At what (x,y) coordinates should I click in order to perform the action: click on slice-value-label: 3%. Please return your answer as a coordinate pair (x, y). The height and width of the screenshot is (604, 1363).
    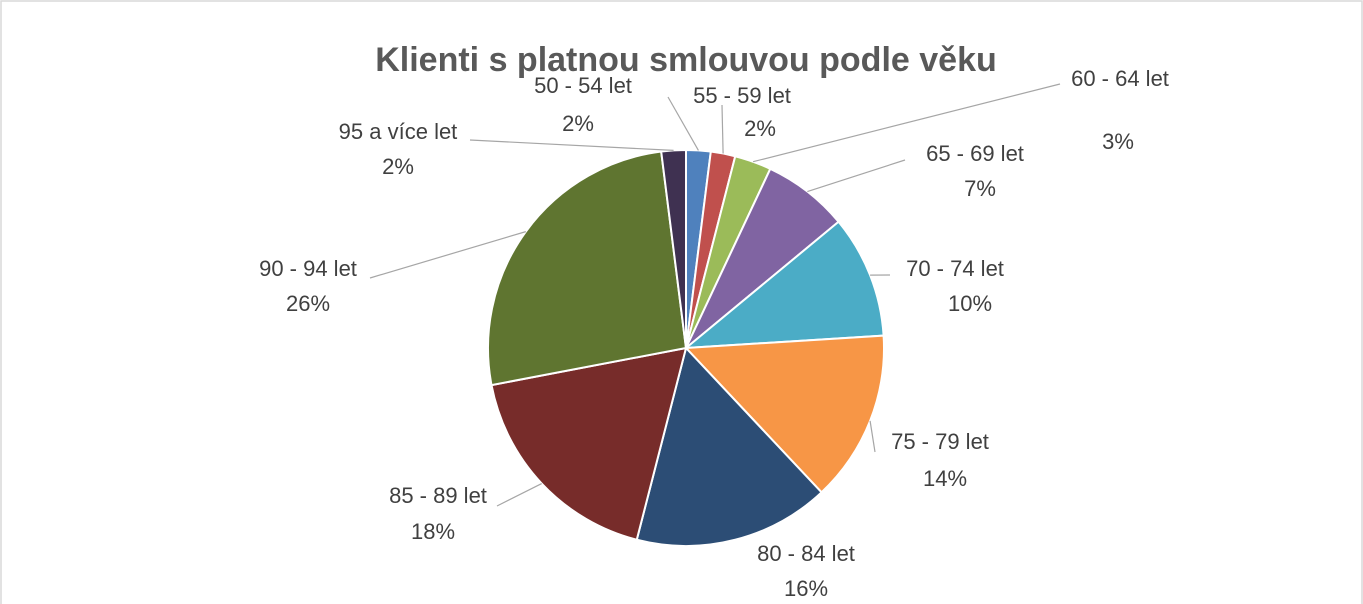
    Looking at the image, I should click on (1118, 141).